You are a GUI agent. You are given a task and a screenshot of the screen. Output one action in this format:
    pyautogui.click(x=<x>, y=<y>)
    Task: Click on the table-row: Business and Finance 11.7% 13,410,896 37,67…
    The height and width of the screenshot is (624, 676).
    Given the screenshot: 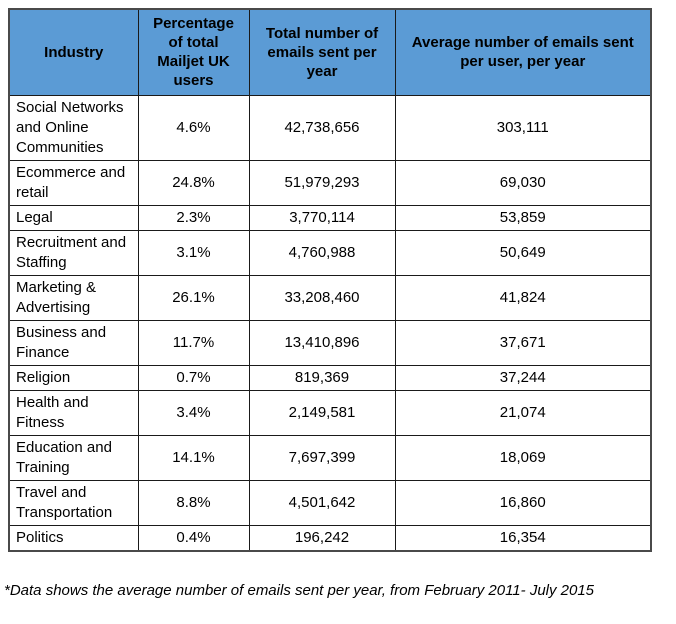 What is the action you would take?
    pyautogui.click(x=330, y=342)
    